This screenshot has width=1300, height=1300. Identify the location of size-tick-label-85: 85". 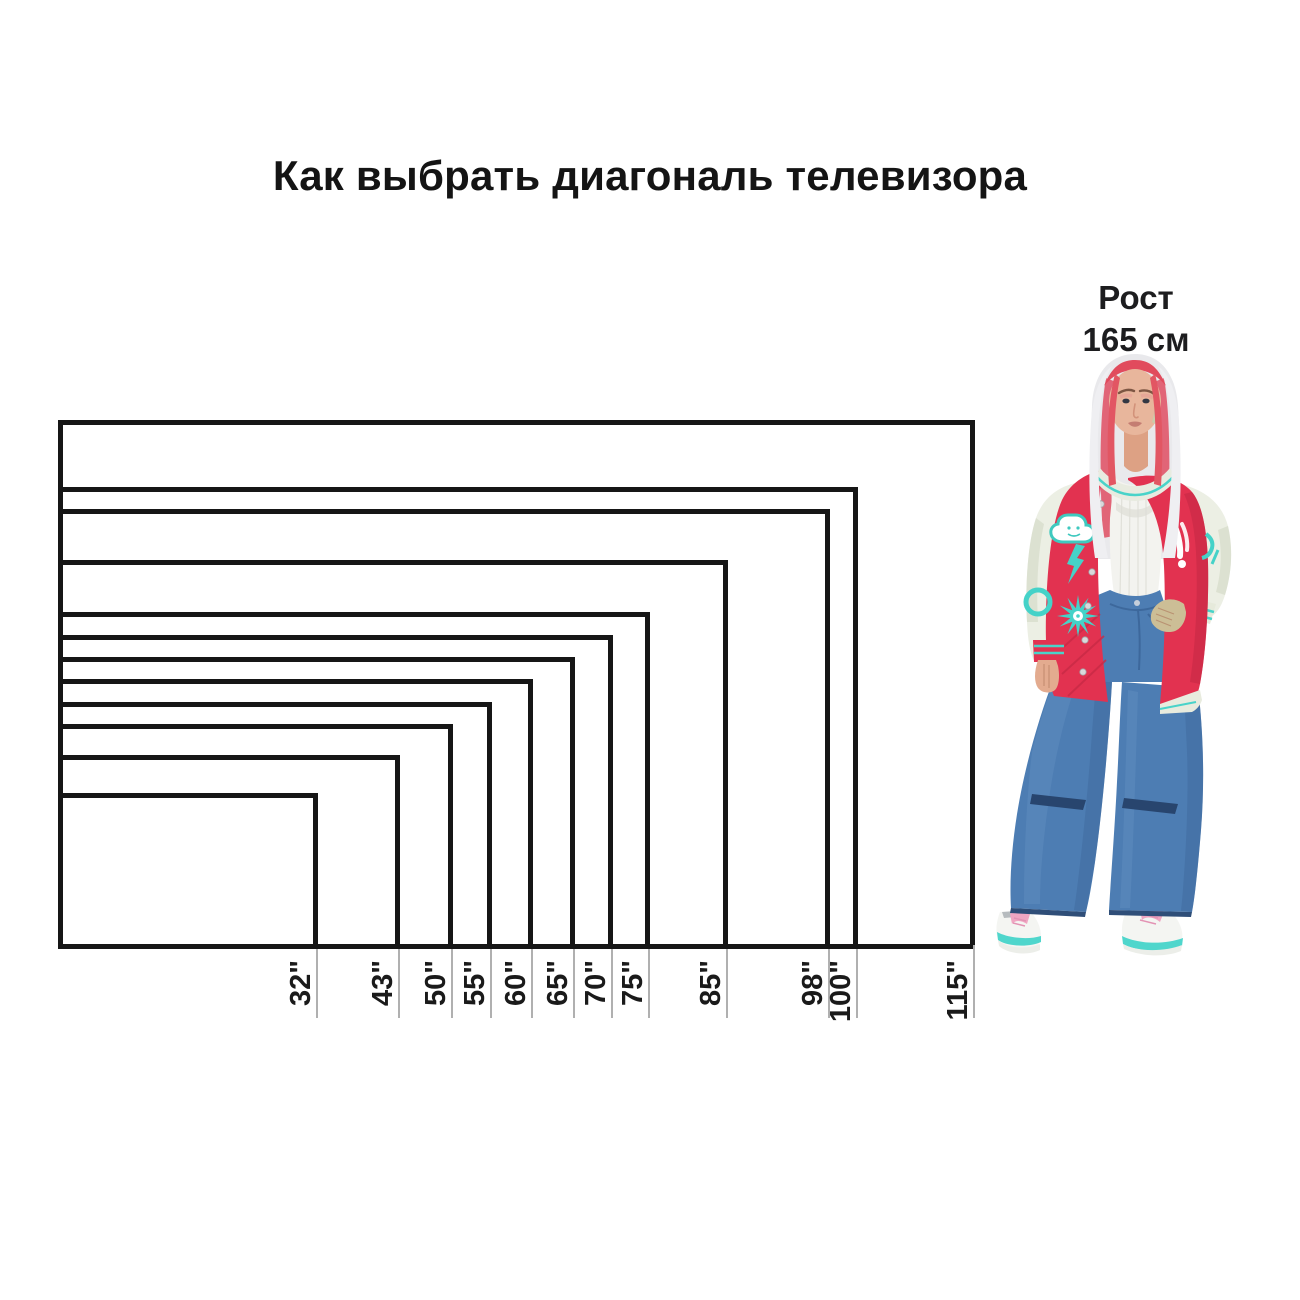
(711, 983).